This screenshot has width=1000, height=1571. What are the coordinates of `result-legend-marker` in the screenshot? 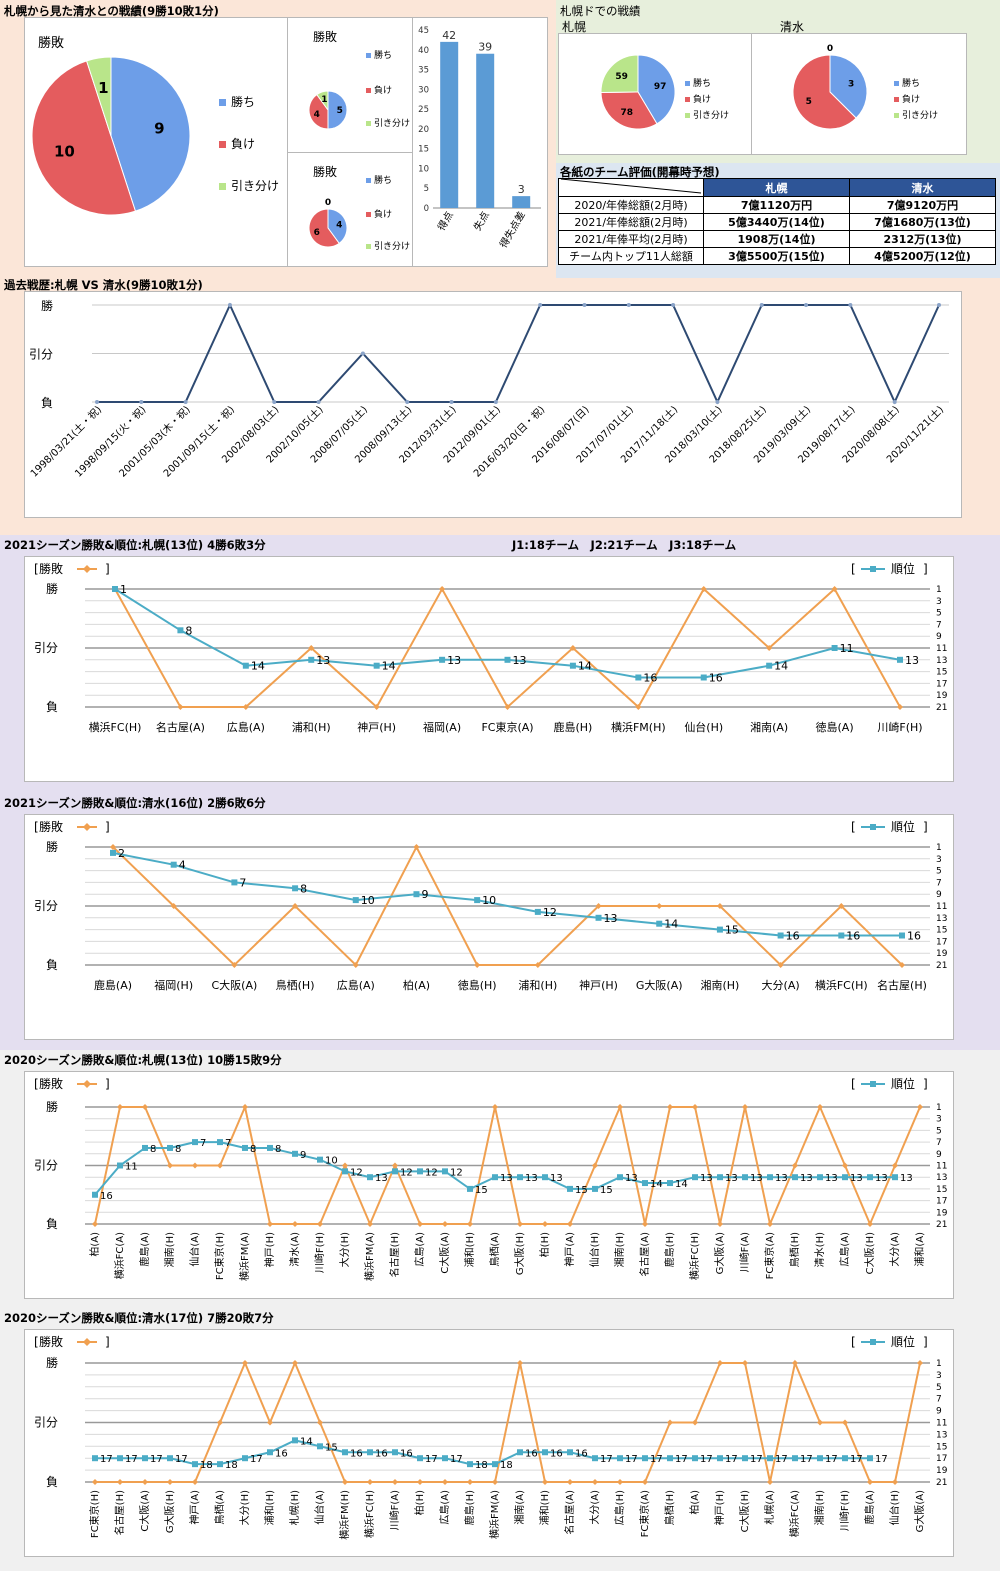 It's located at (87, 827).